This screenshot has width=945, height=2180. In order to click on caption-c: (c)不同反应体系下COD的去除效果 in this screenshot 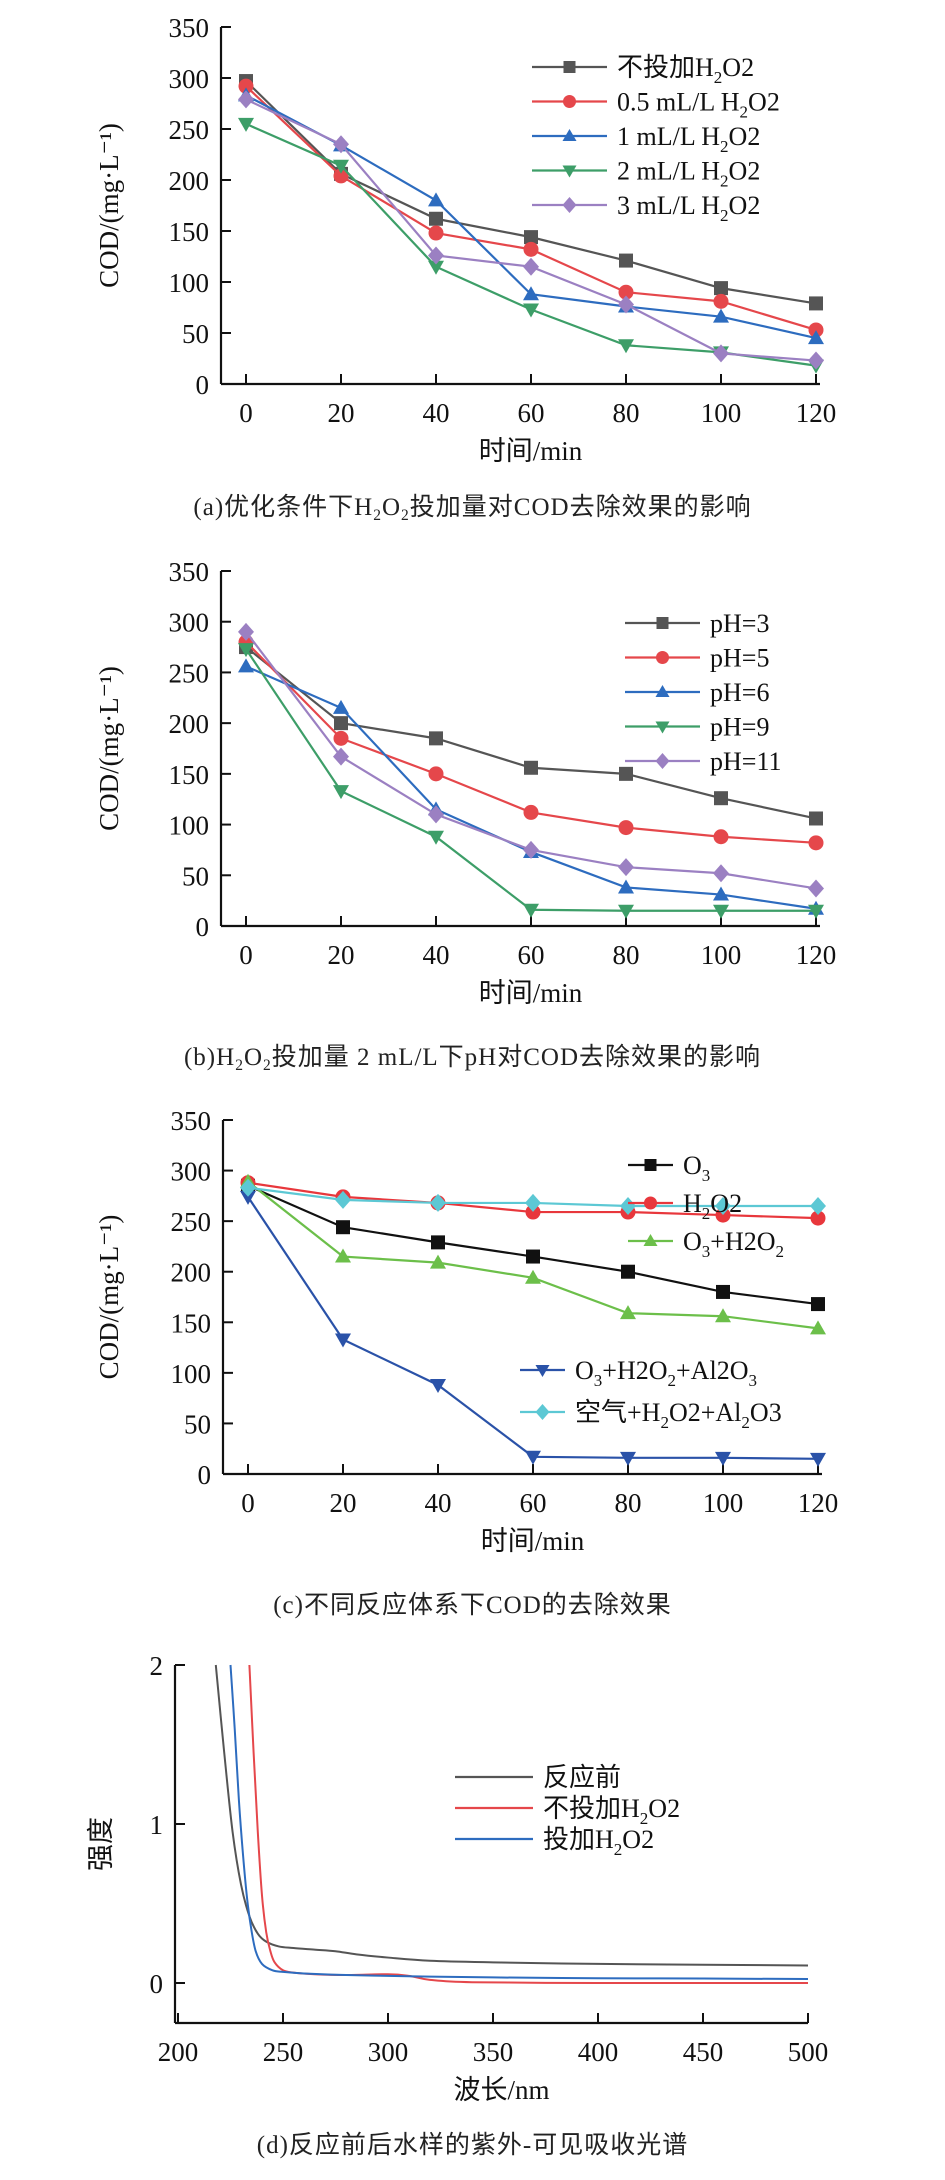, I will do `click(472, 1605)`.